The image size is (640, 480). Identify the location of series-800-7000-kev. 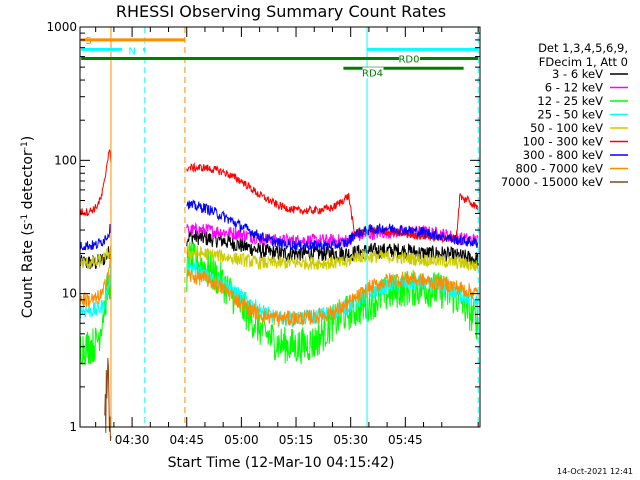
(279, 290).